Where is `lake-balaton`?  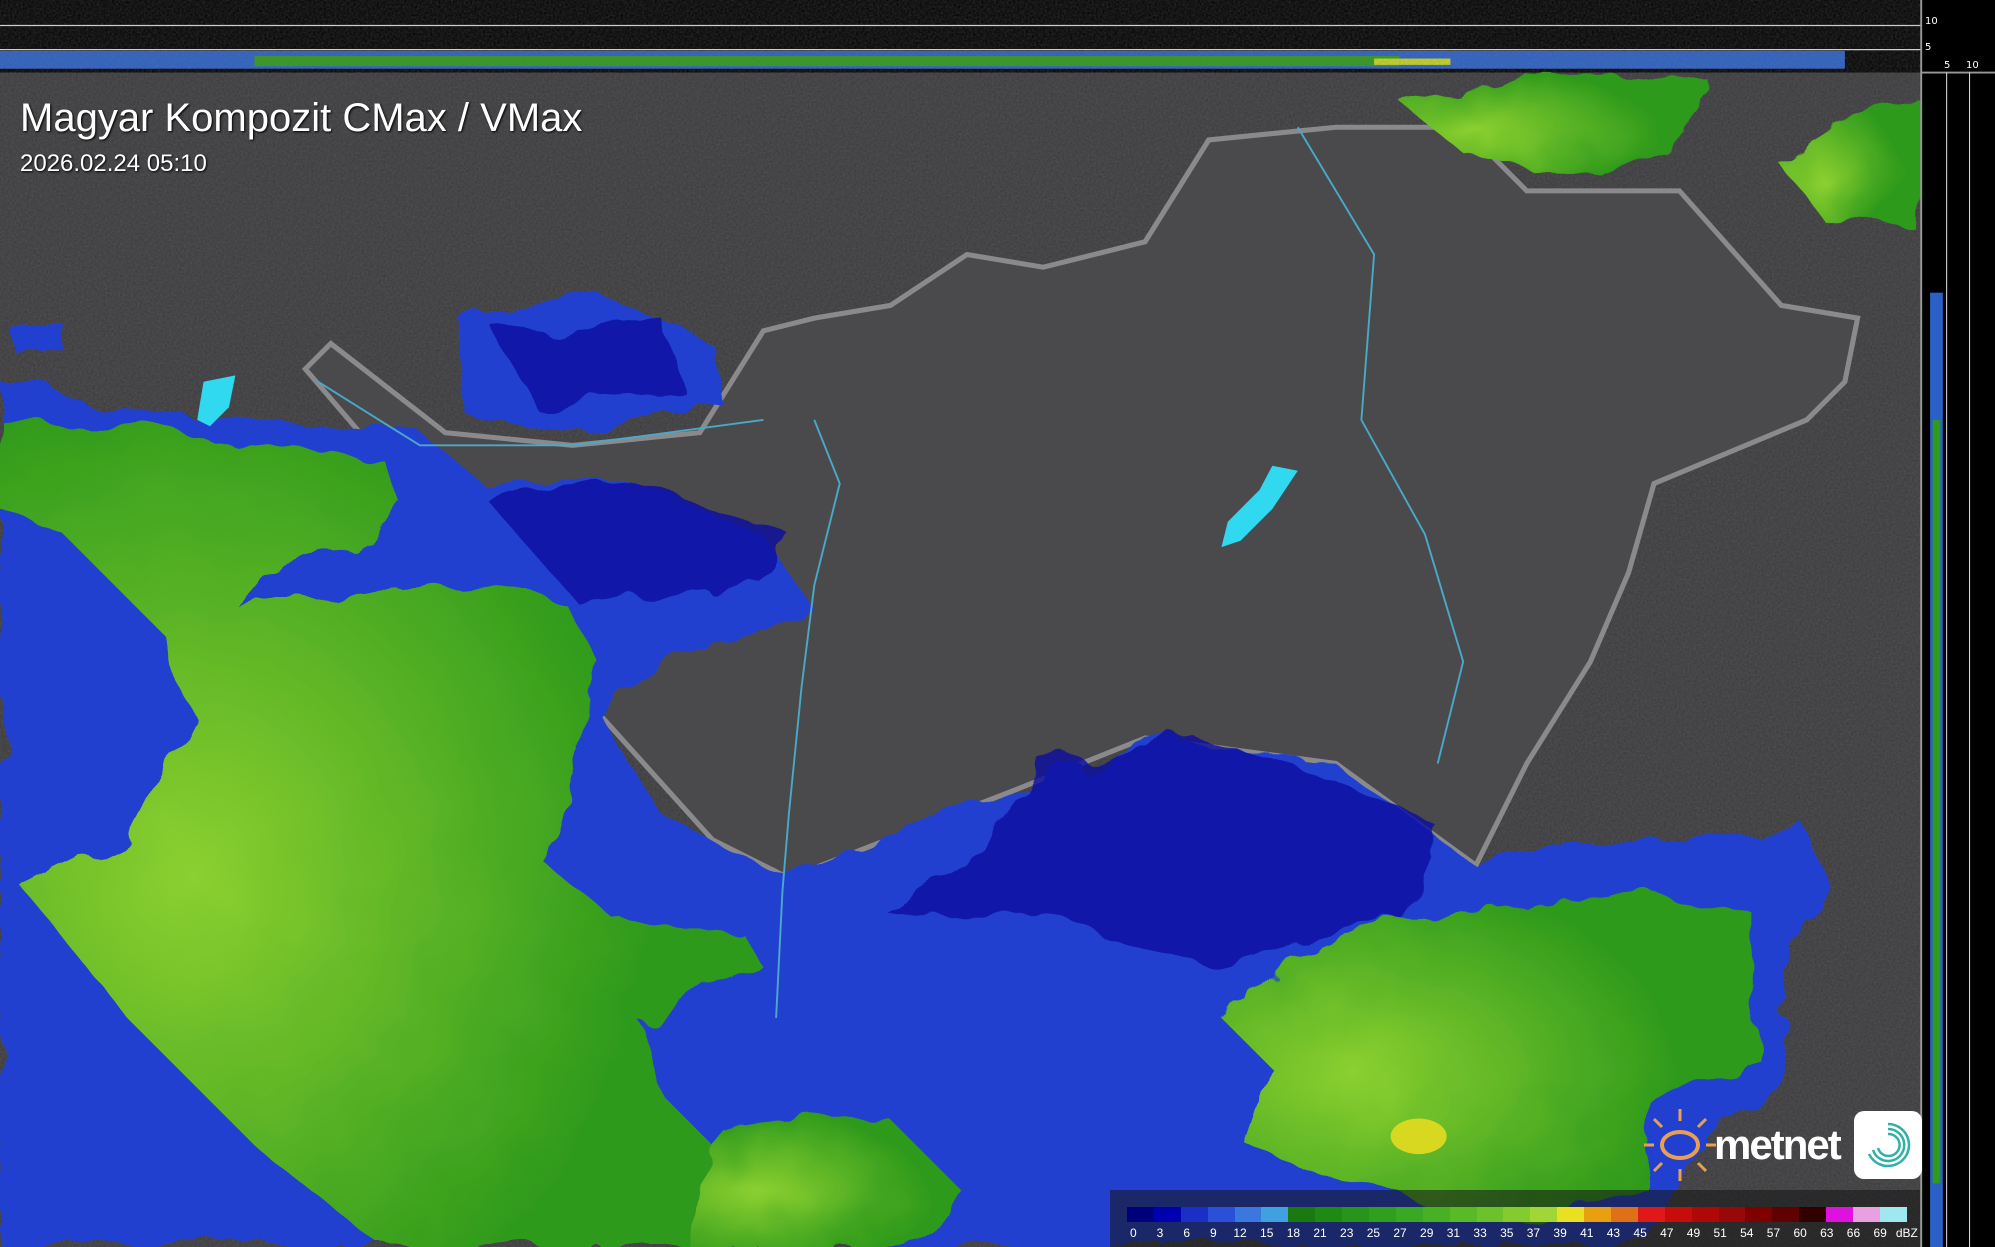 lake-balaton is located at coordinates (1259, 506).